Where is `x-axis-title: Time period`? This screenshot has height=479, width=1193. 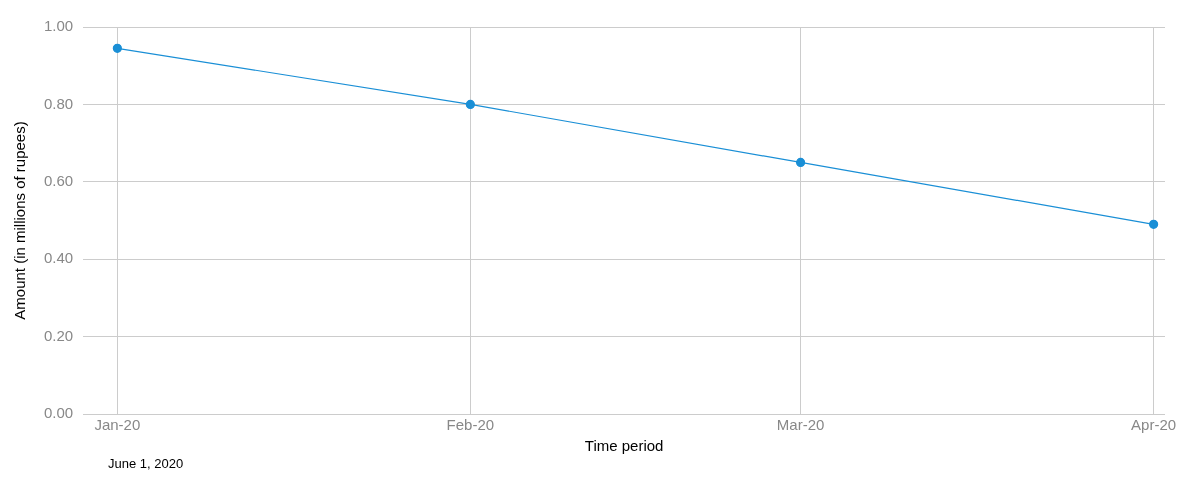
x-axis-title: Time period is located at coordinates (624, 446).